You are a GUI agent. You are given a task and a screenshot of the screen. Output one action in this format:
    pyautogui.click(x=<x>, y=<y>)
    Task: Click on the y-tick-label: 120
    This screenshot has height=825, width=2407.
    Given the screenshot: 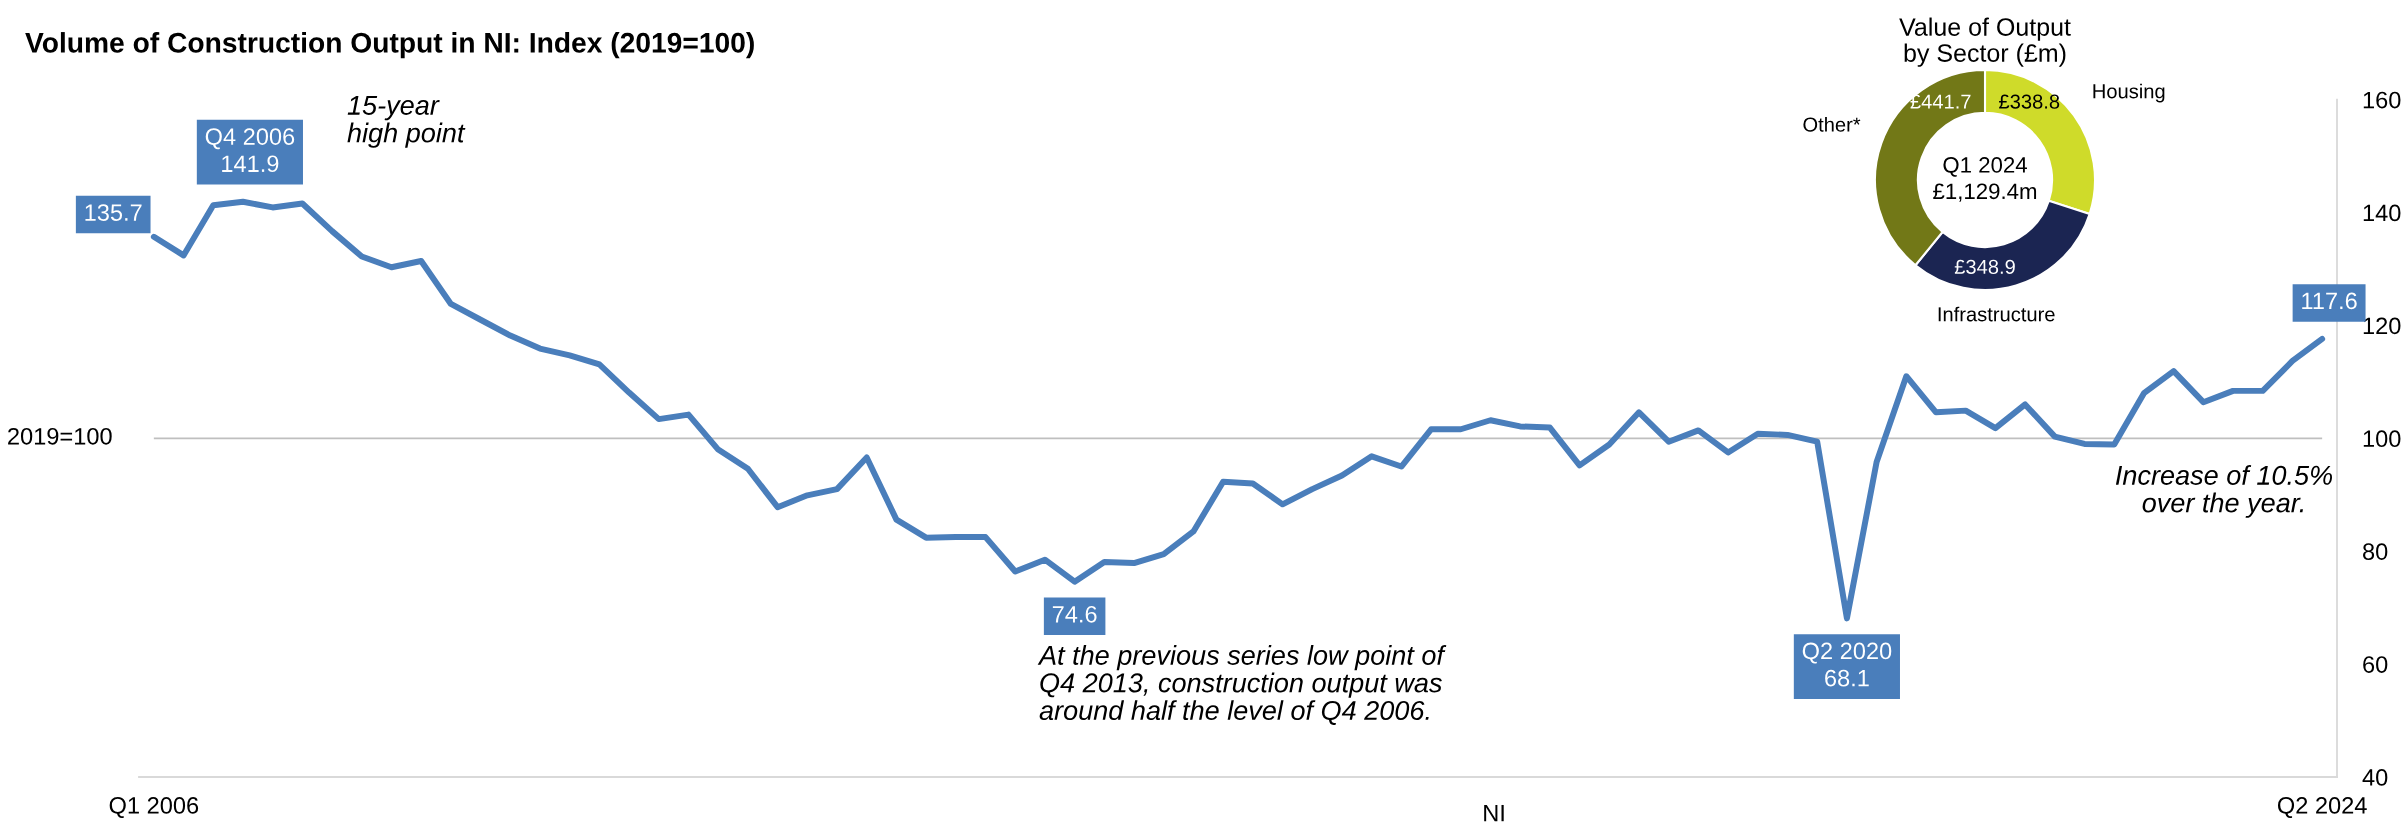 What is the action you would take?
    pyautogui.click(x=2382, y=326)
    